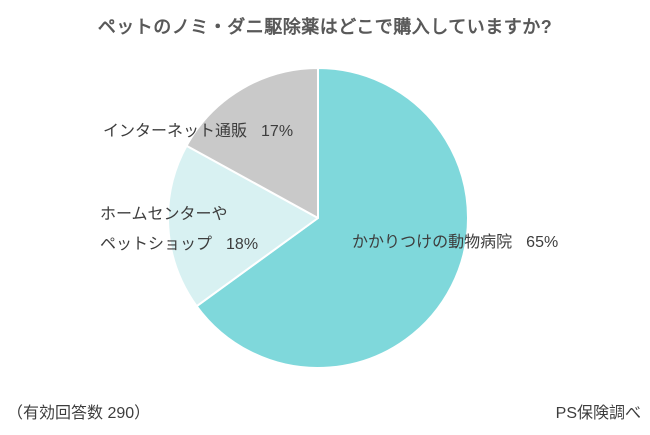  What do you see at coordinates (325, 27) in the screenshot?
I see `chart-title: ペットのノミ・ダニ駆除薬はどこで購入していますか?` at bounding box center [325, 27].